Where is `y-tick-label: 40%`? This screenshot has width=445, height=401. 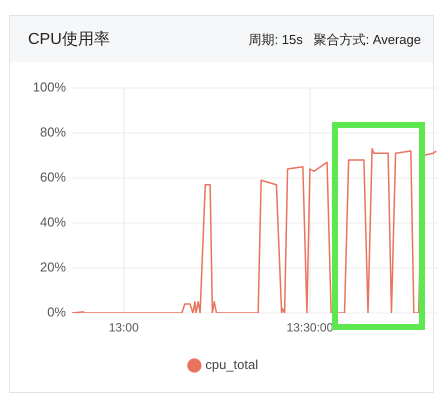
y-tick-label: 40% is located at coordinates (53, 222).